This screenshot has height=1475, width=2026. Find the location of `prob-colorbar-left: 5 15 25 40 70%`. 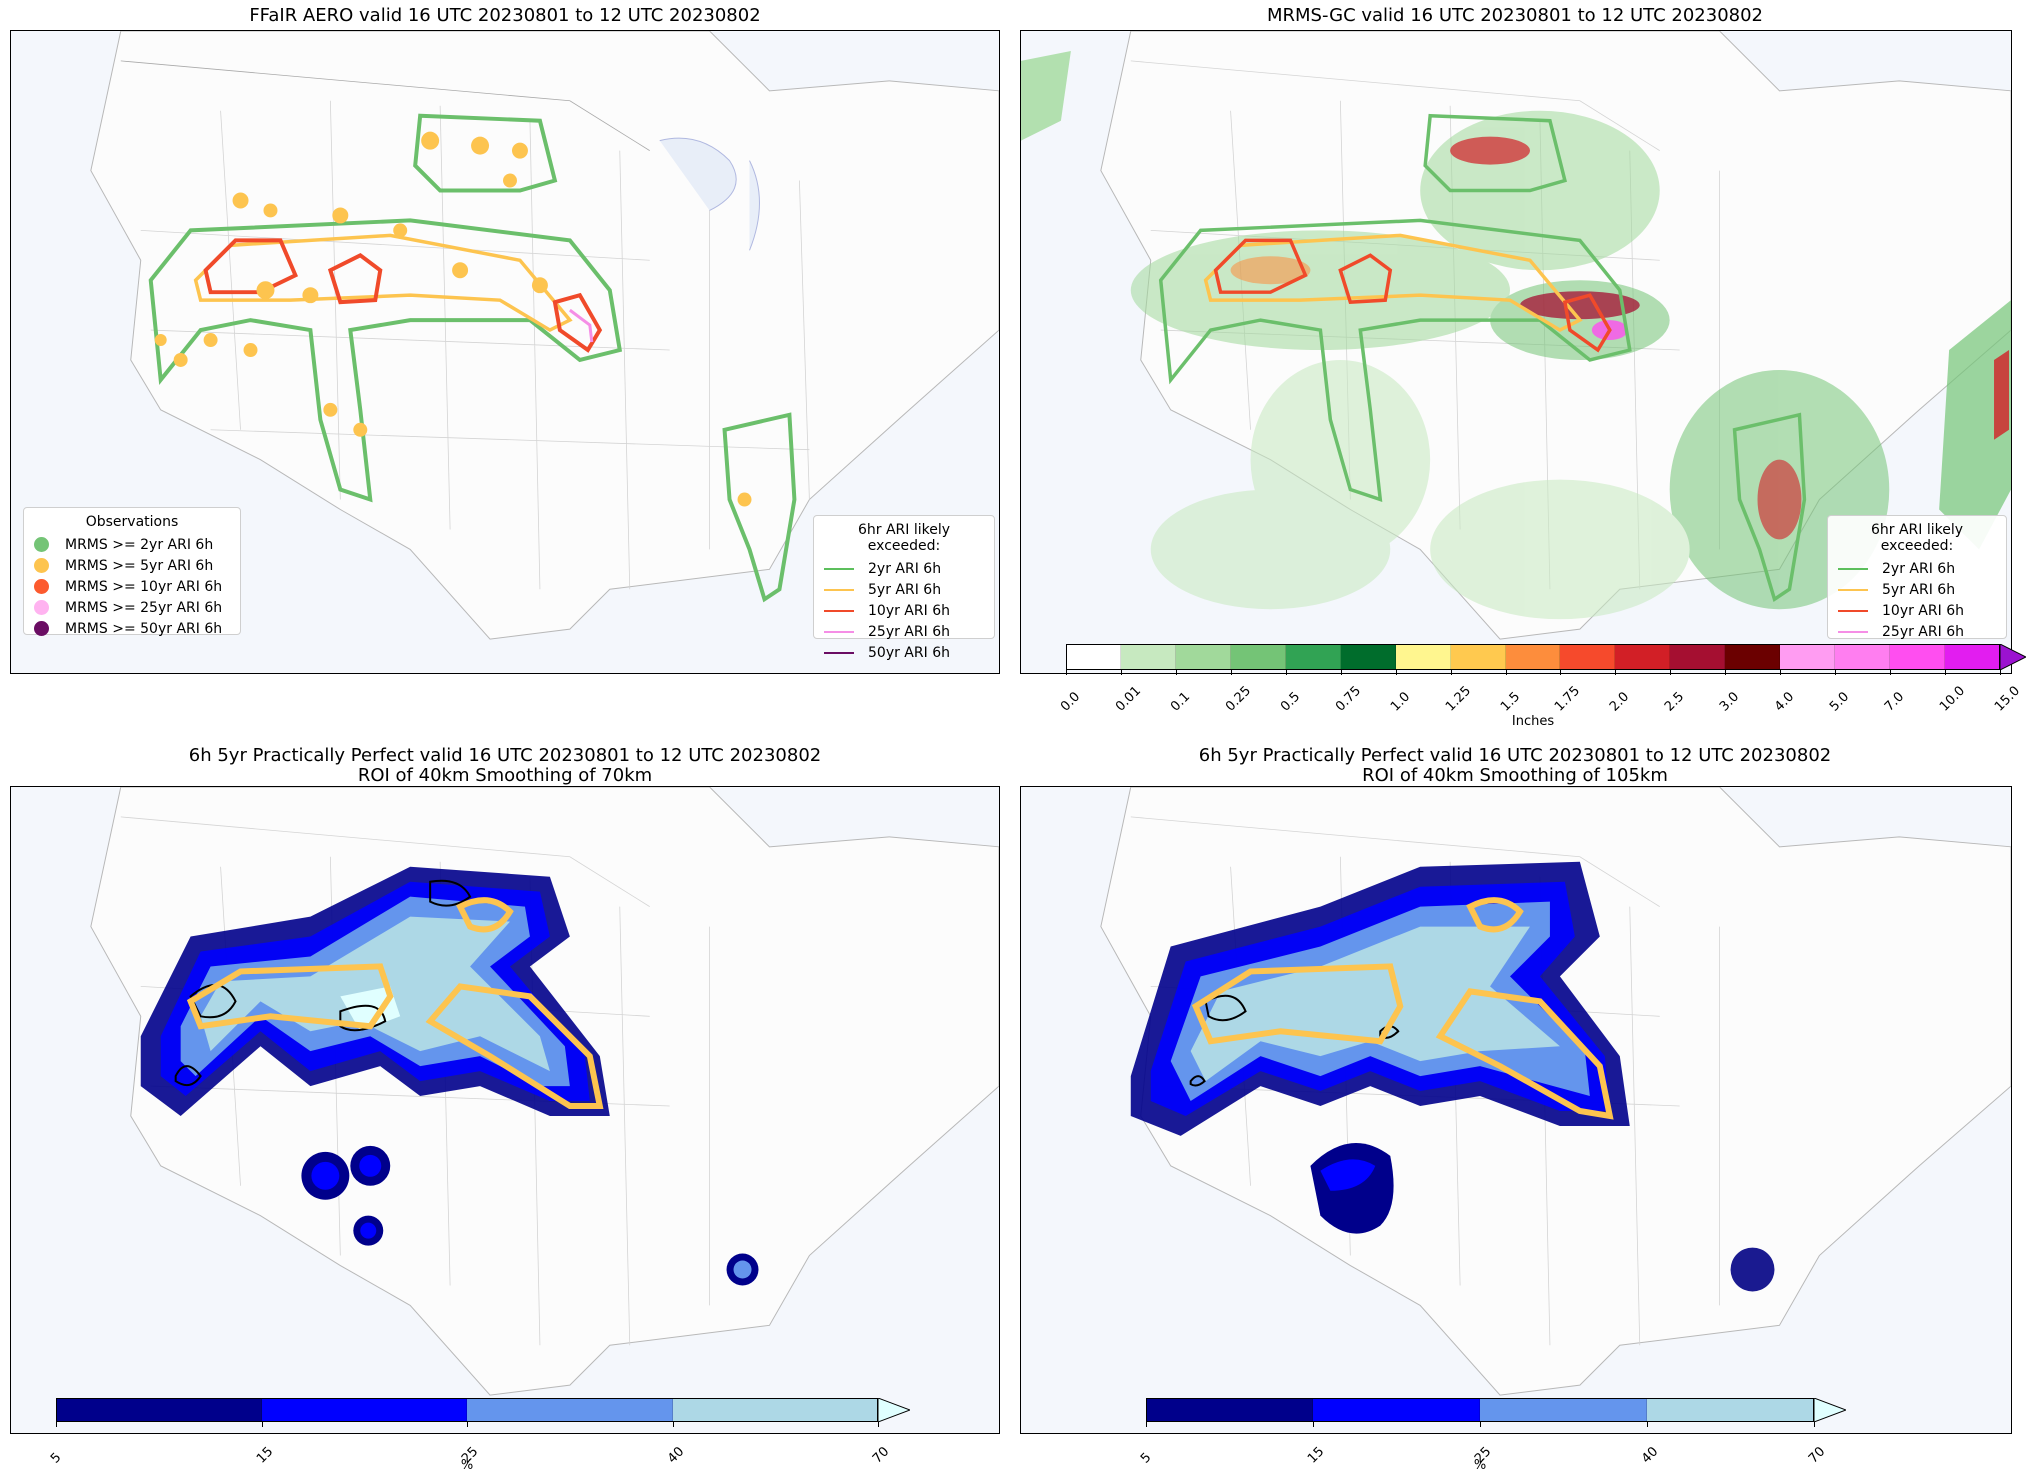

prob-colorbar-left: 5 15 25 40 70% is located at coordinates (479, 1435).